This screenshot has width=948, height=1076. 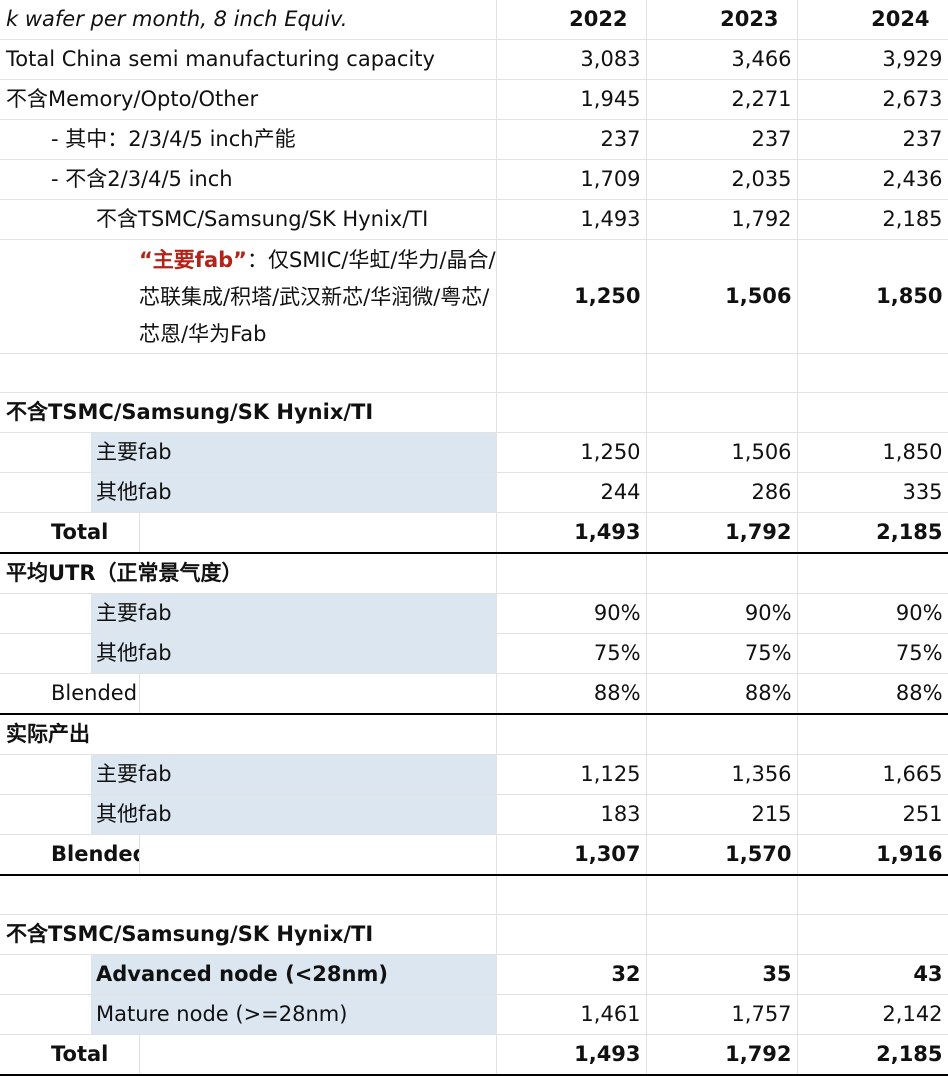 I want to click on cell-2023: 1,356, so click(x=722, y=774).